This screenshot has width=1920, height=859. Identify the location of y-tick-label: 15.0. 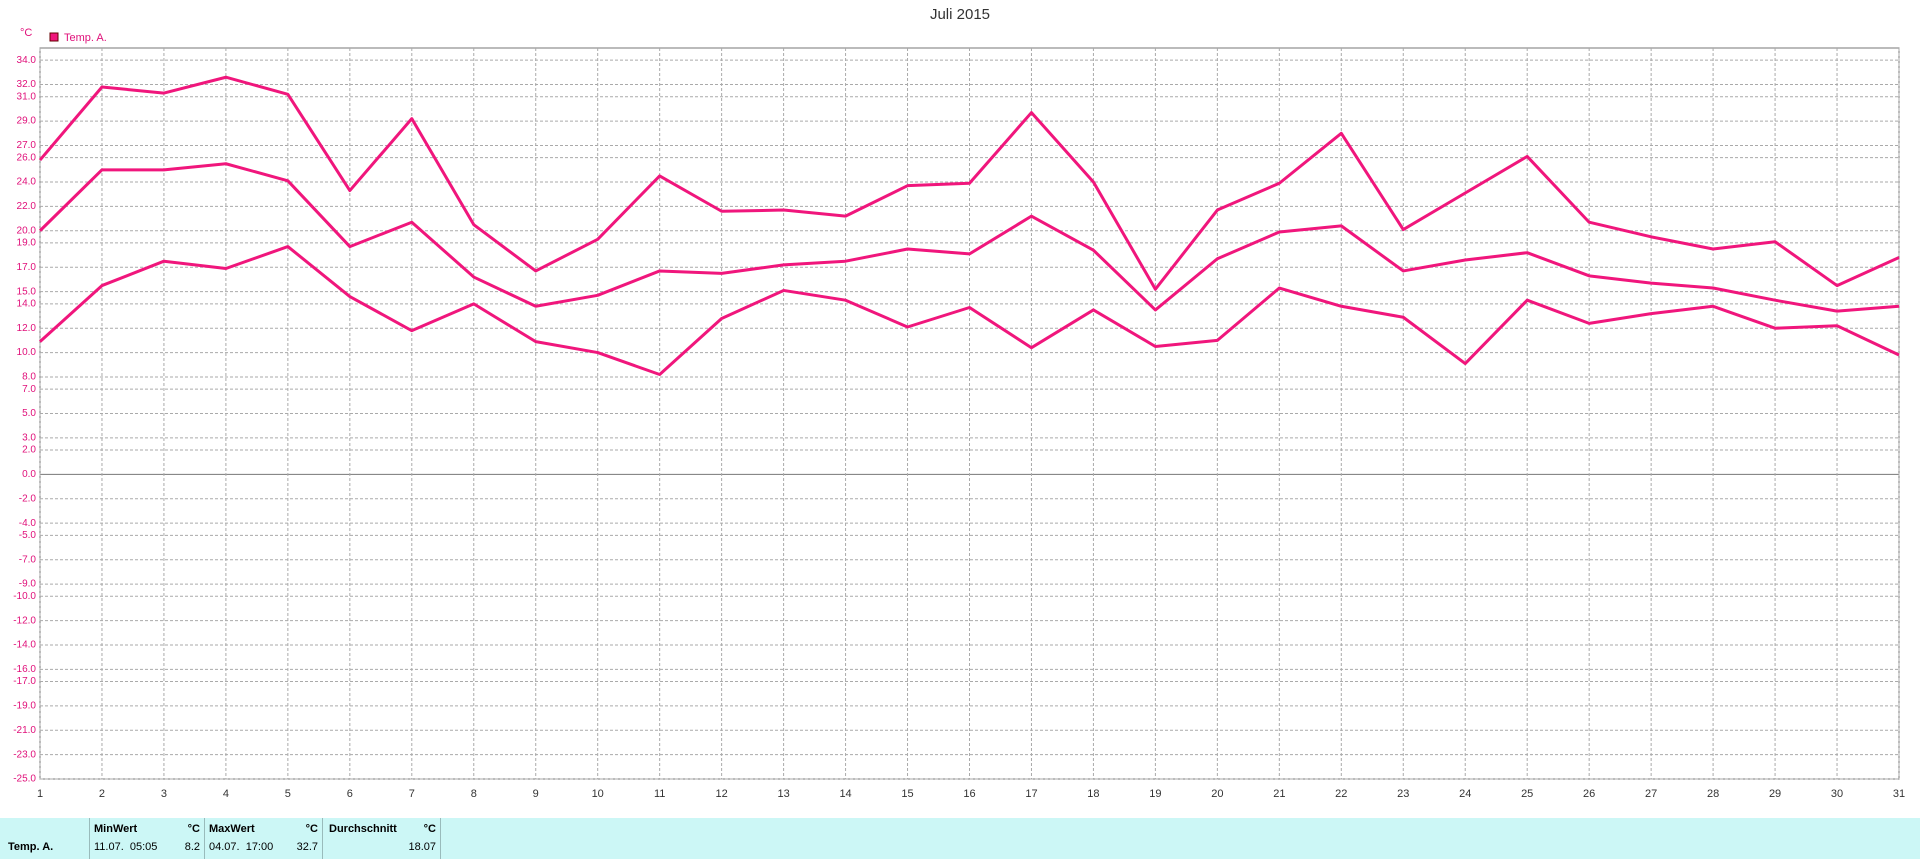
(27, 291).